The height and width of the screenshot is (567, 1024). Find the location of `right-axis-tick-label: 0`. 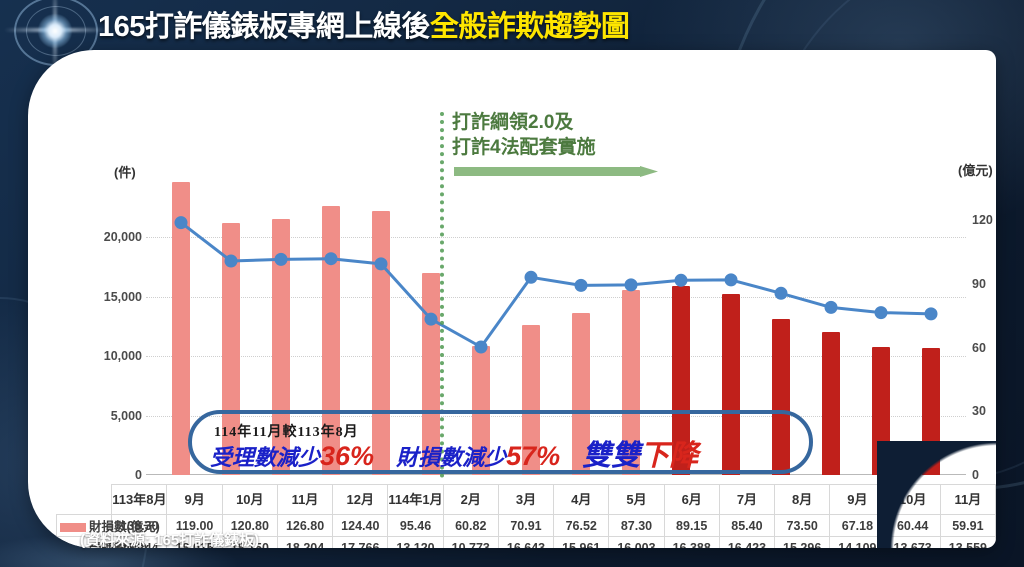

right-axis-tick-label: 0 is located at coordinates (975, 475).